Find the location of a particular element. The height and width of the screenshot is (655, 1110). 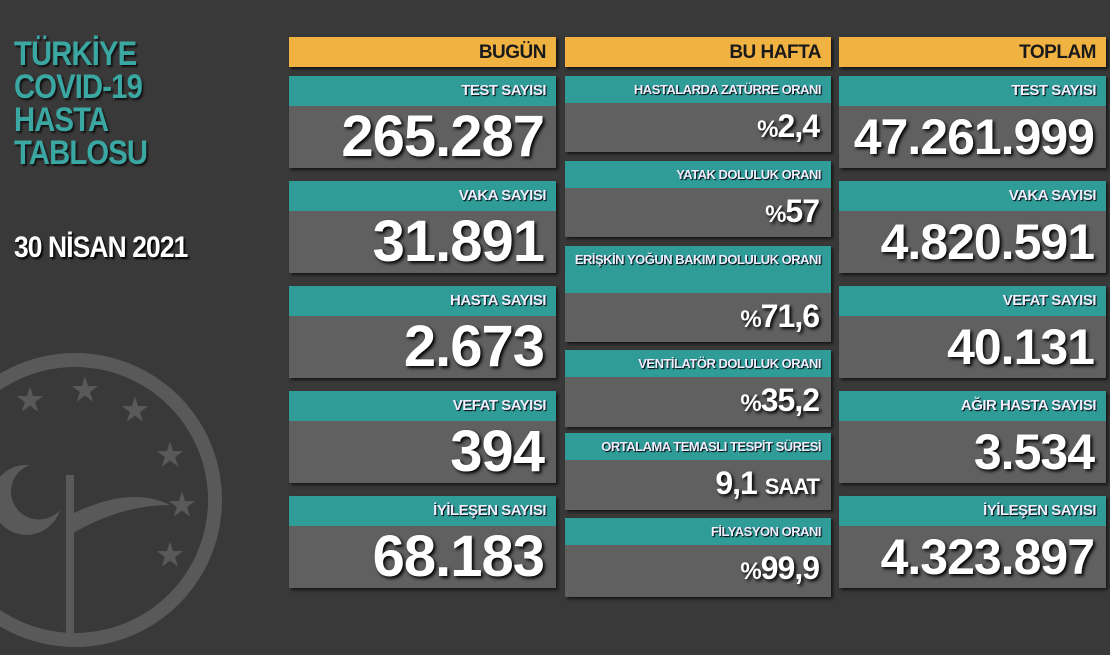

total-recovered-card: İYİLEŞEN SAYISI 4.323.897 is located at coordinates (972, 542).